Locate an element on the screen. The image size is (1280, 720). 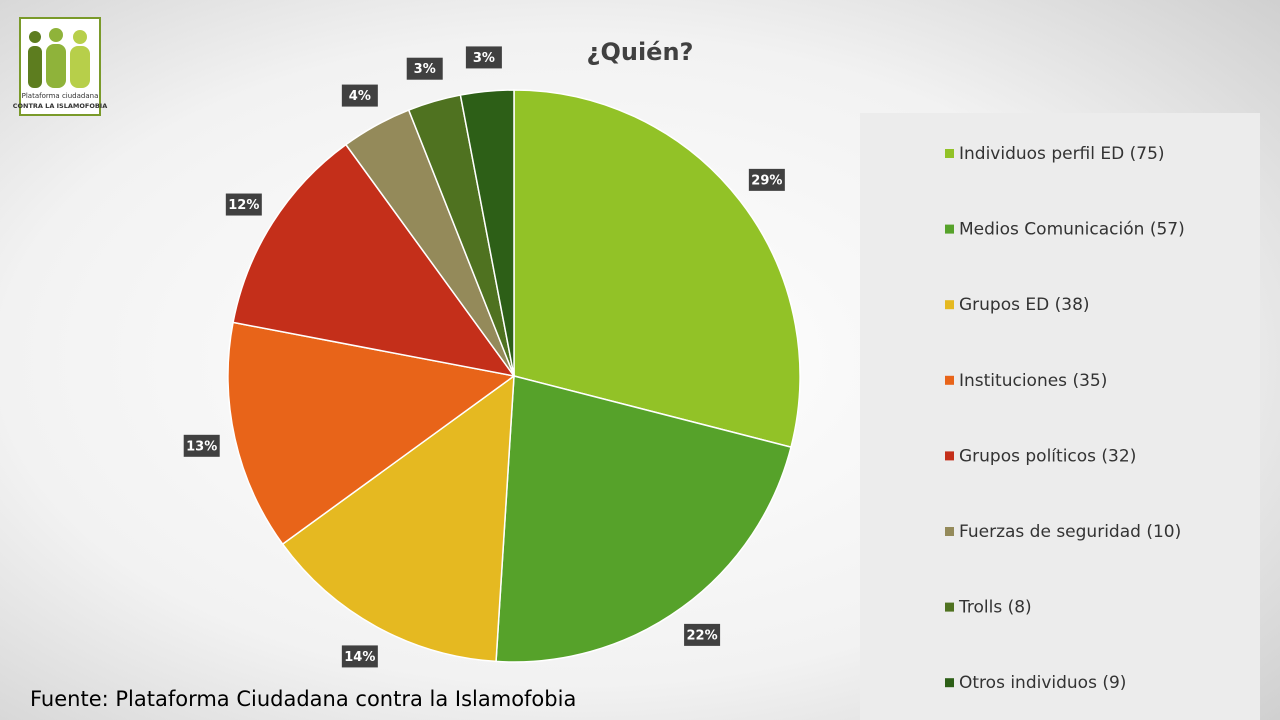
legend-label: Grupos ED (38) is located at coordinates (1024, 305).